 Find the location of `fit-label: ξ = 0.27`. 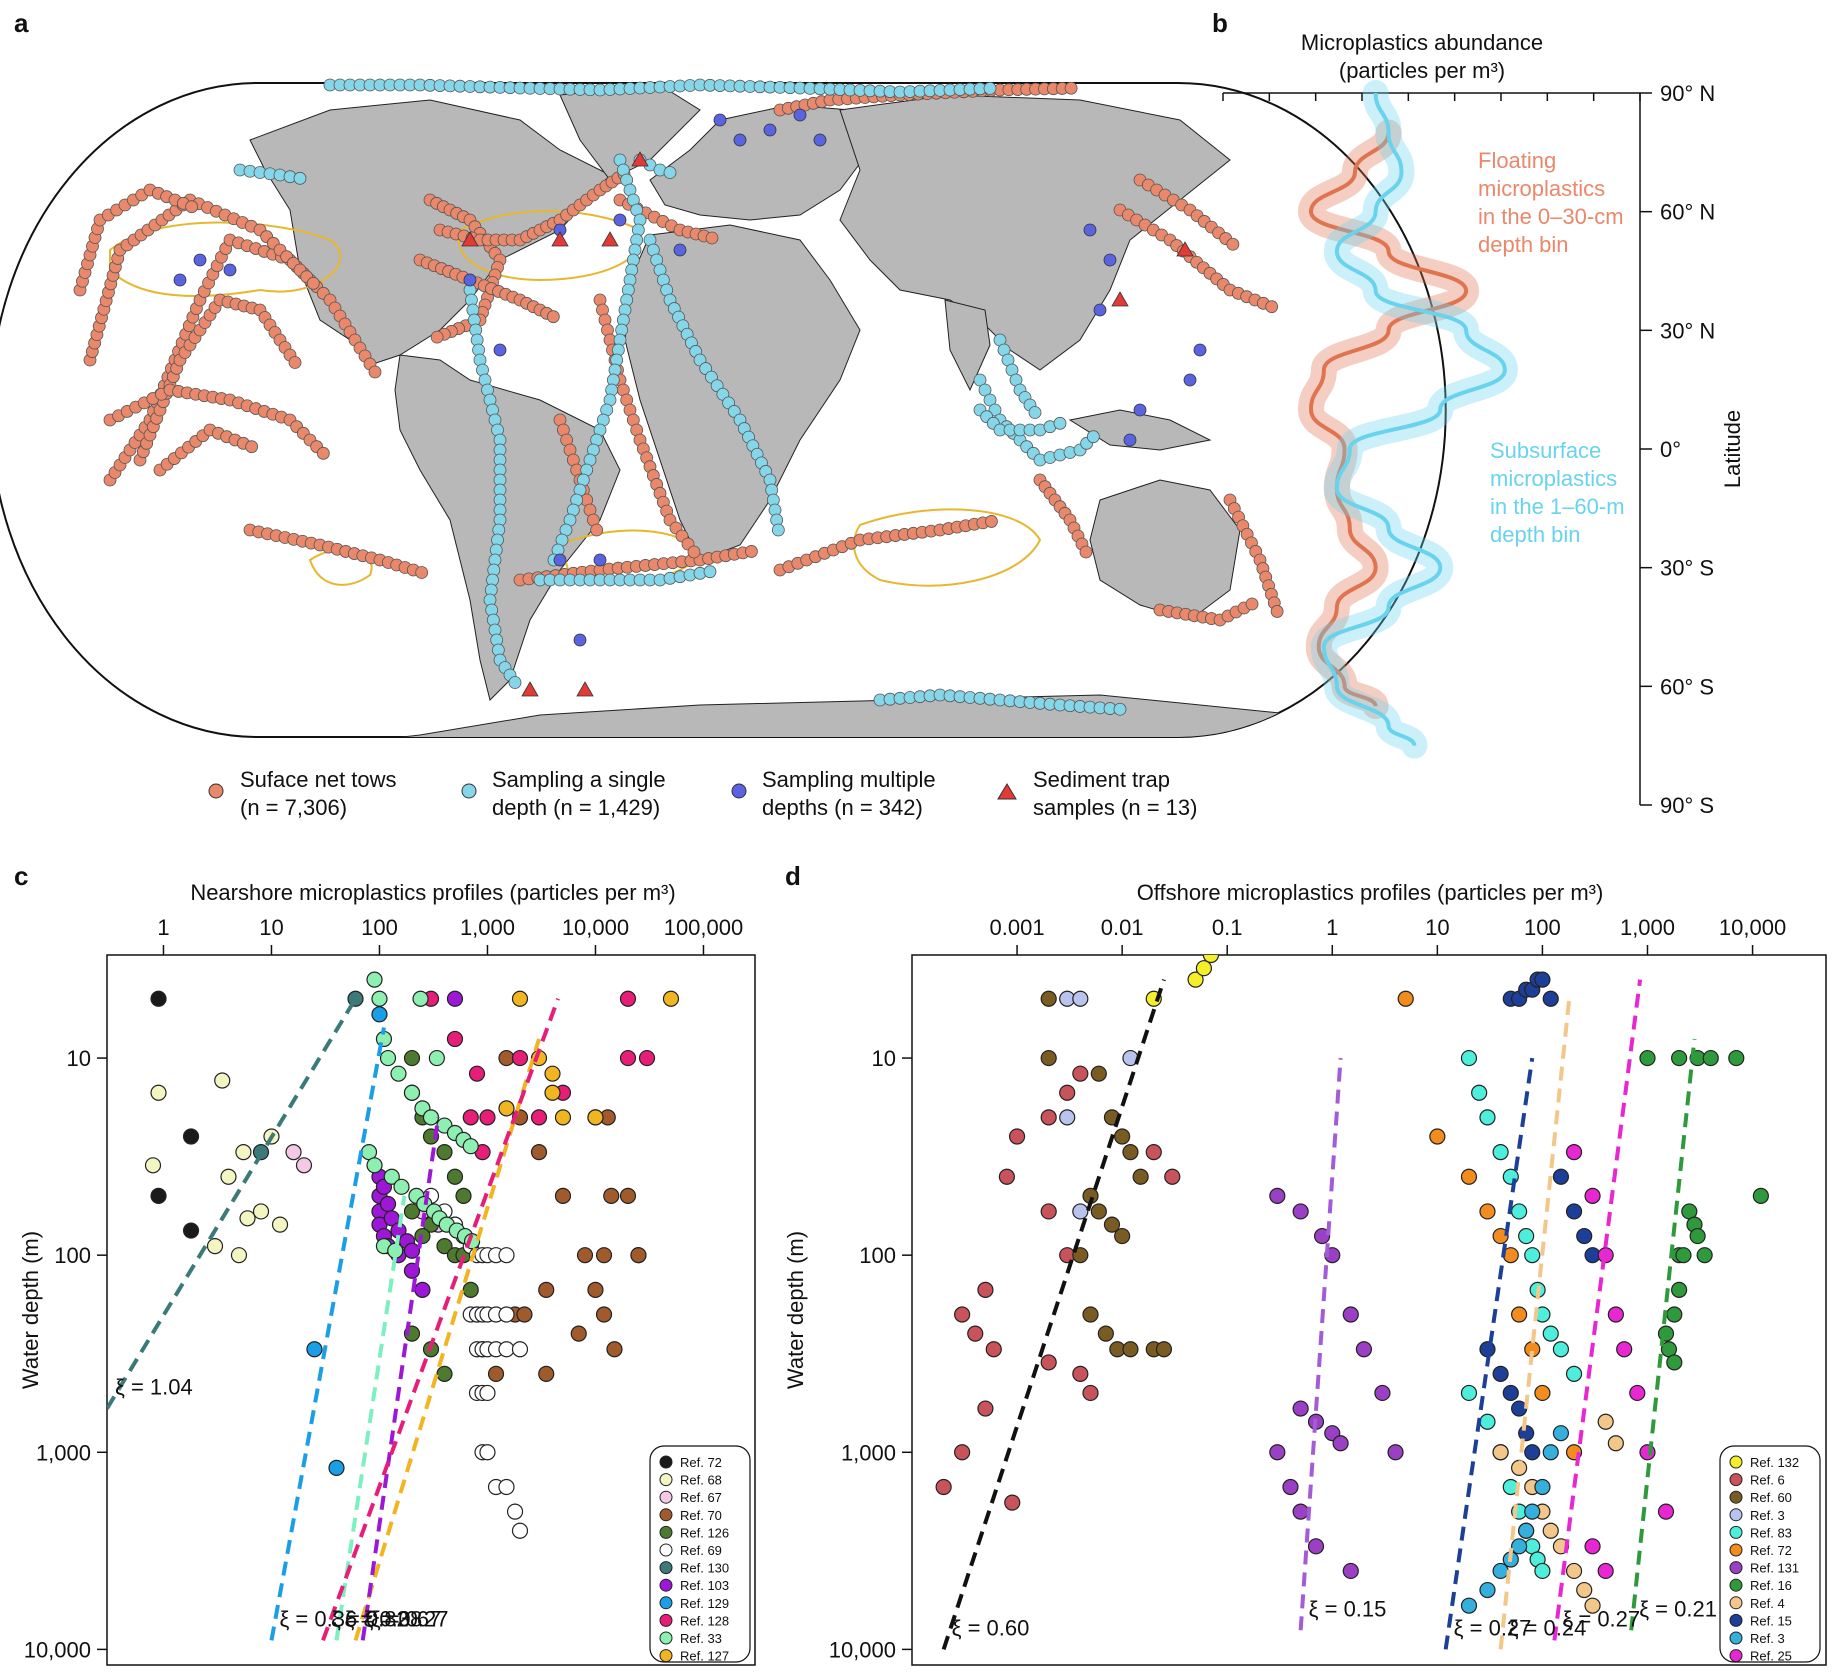

fit-label: ξ = 0.27 is located at coordinates (1601, 1618).